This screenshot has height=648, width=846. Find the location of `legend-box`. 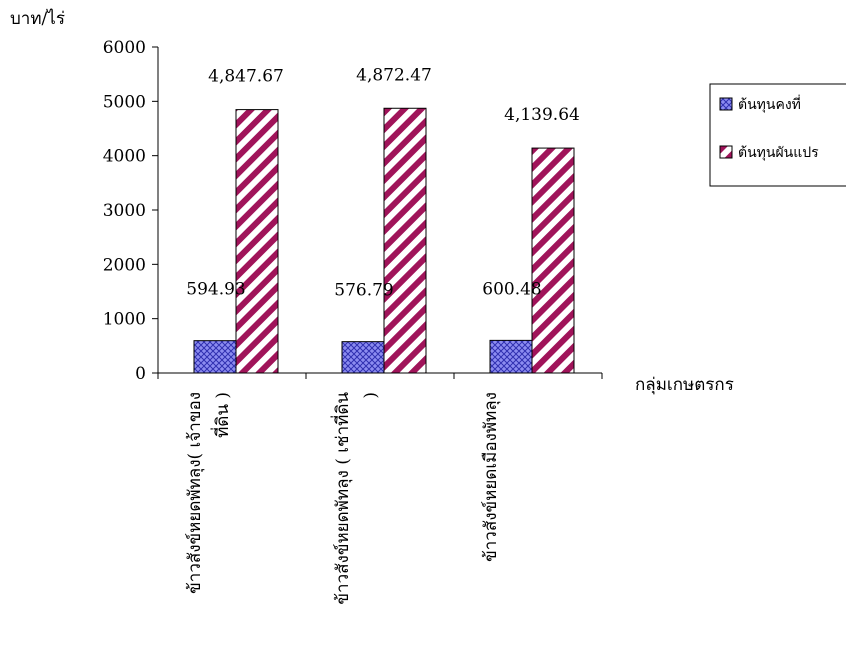

legend-box is located at coordinates (777, 135).